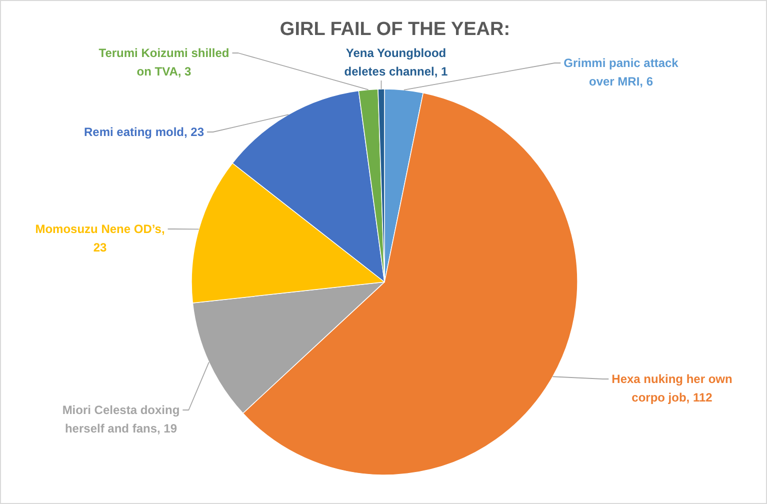  Describe the element at coordinates (164, 62) in the screenshot. I see `slice-label: Terumi Koizumi shilled on TVA, 3` at that location.